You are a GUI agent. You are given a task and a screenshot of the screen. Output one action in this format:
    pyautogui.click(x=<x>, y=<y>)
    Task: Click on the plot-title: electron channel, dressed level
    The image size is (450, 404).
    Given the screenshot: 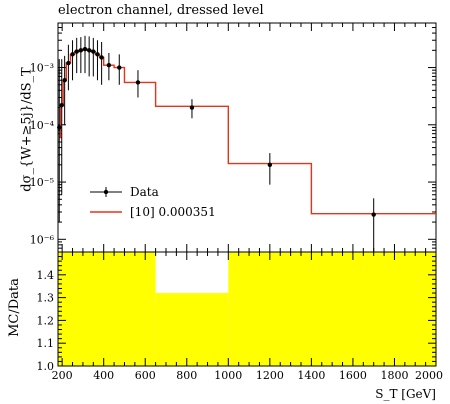 What is the action you would take?
    pyautogui.click(x=161, y=10)
    